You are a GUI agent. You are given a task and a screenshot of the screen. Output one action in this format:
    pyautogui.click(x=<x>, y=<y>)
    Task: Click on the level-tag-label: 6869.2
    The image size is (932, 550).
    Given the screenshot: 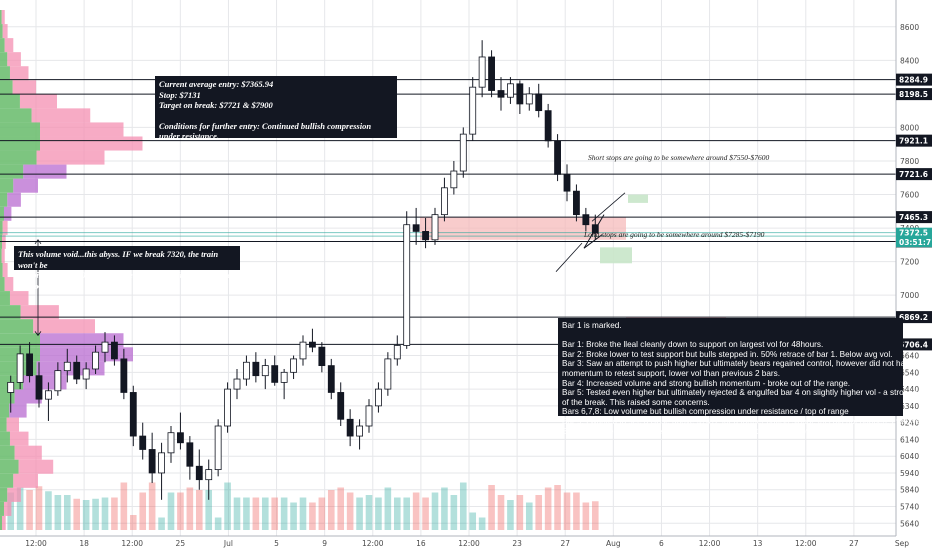 What is the action you would take?
    pyautogui.click(x=913, y=317)
    